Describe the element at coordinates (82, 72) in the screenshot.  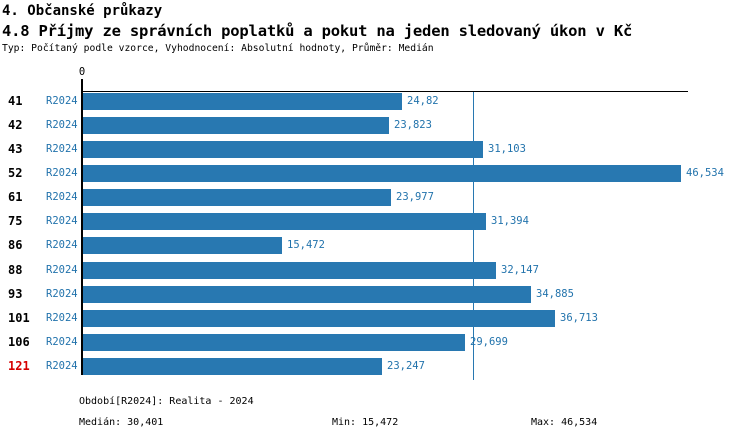
I see `x-axis-zero-label: 0` at that location.